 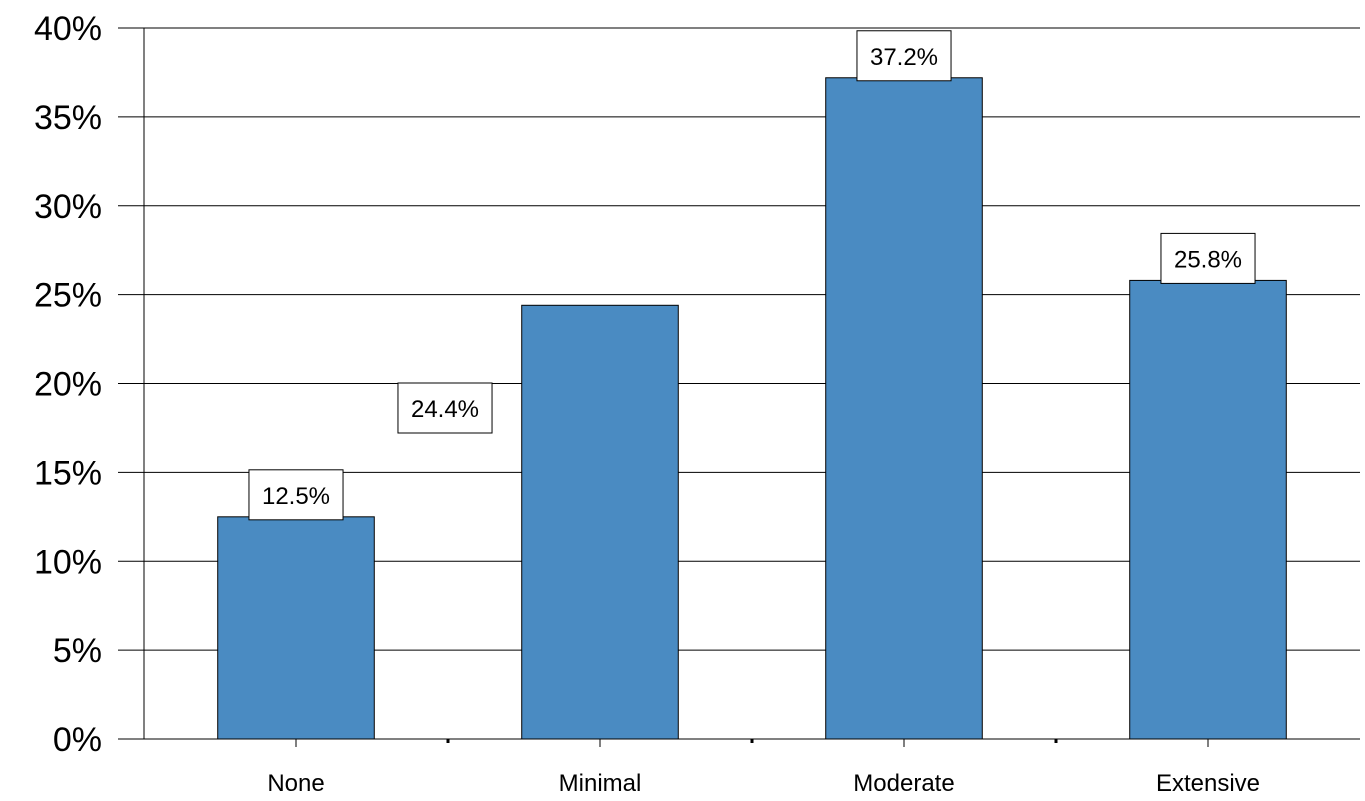 I want to click on y-tick-label: 35%, so click(x=68, y=118).